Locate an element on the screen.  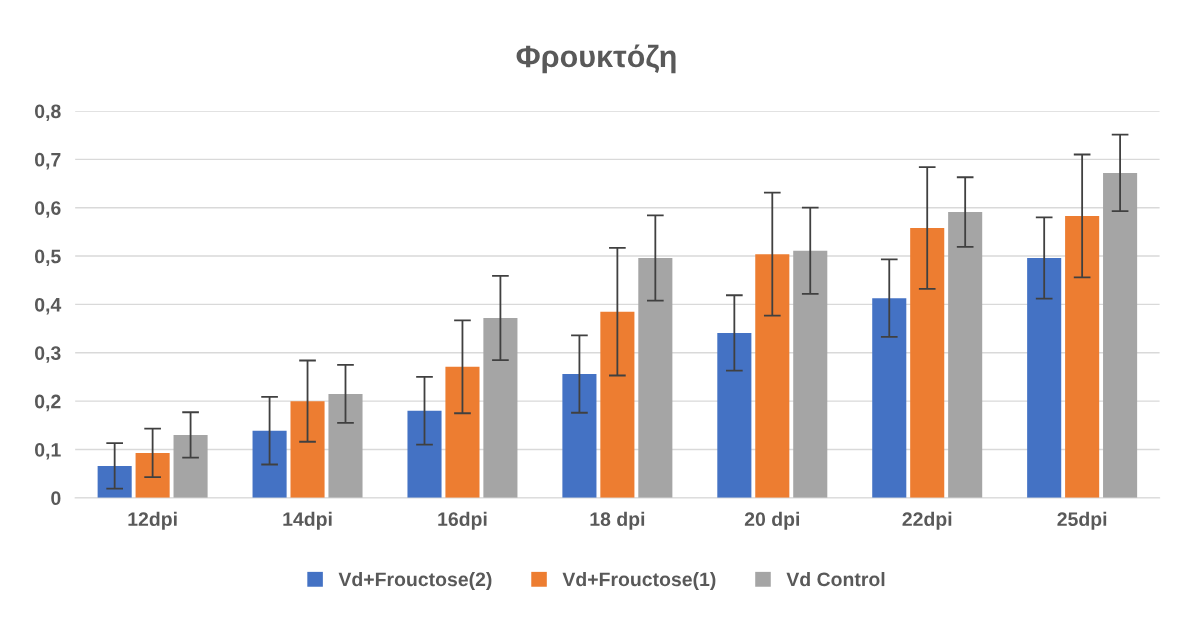
y-tick-label: 0,8 is located at coordinates (48, 113).